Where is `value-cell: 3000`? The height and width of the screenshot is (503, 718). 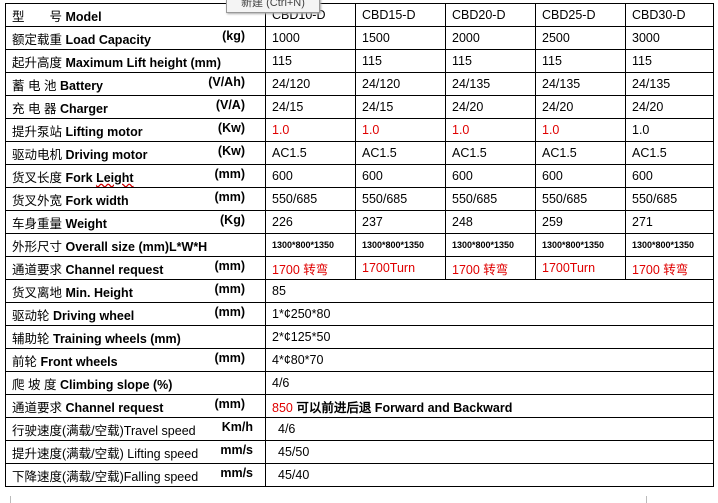 value-cell: 3000 is located at coordinates (669, 38).